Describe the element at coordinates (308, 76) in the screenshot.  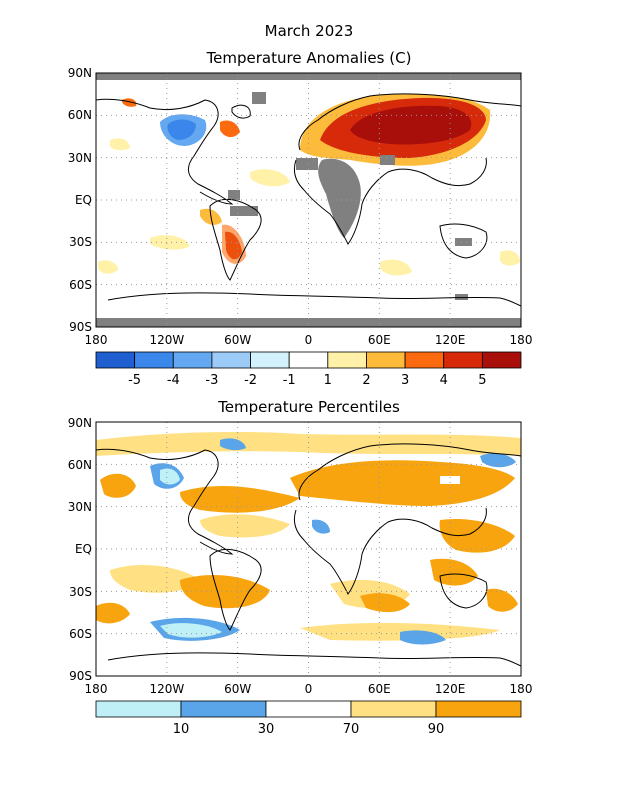
I see `missing-data-north-band` at that location.